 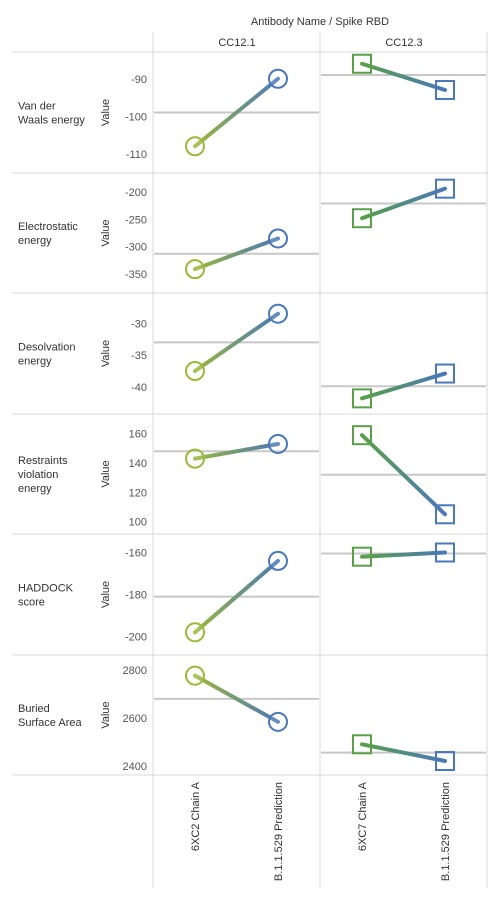 What do you see at coordinates (236, 43) in the screenshot?
I see `column-header-cc12-1: CC12.1` at bounding box center [236, 43].